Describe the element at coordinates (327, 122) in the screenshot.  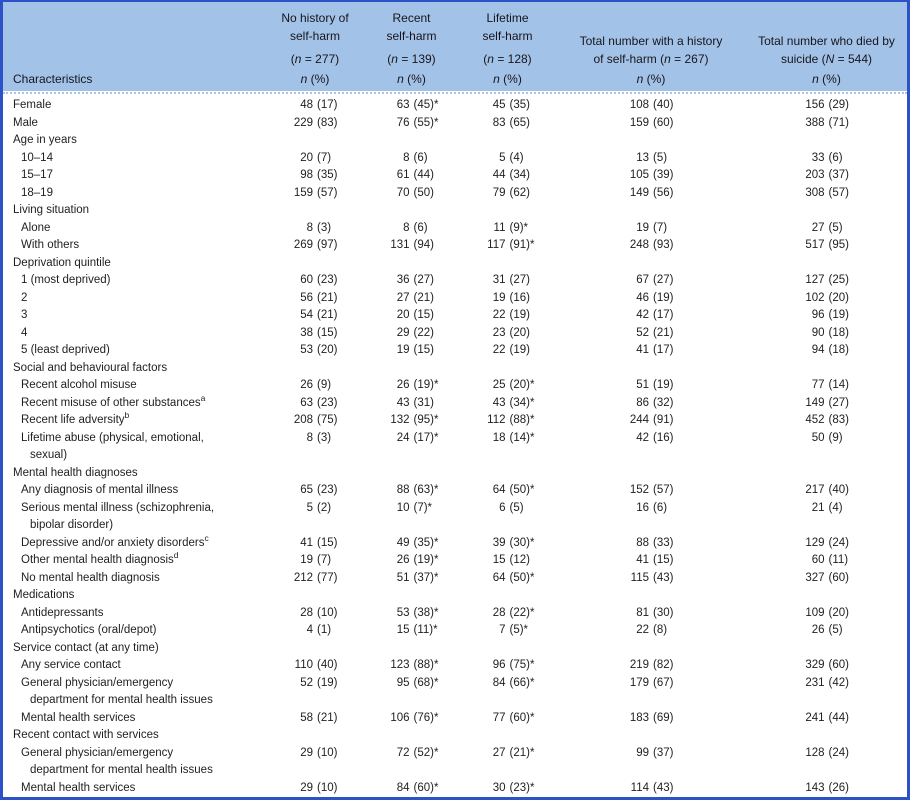
I see `cell-percent: (83)` at that location.